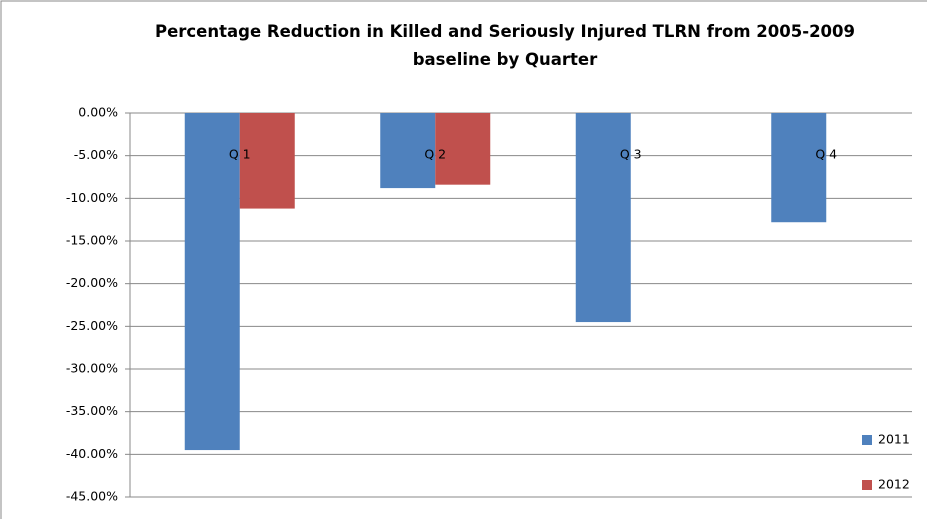 This screenshot has width=927, height=519. Describe the element at coordinates (92, 197) in the screenshot. I see `y-tick-label: -10.00%` at that location.